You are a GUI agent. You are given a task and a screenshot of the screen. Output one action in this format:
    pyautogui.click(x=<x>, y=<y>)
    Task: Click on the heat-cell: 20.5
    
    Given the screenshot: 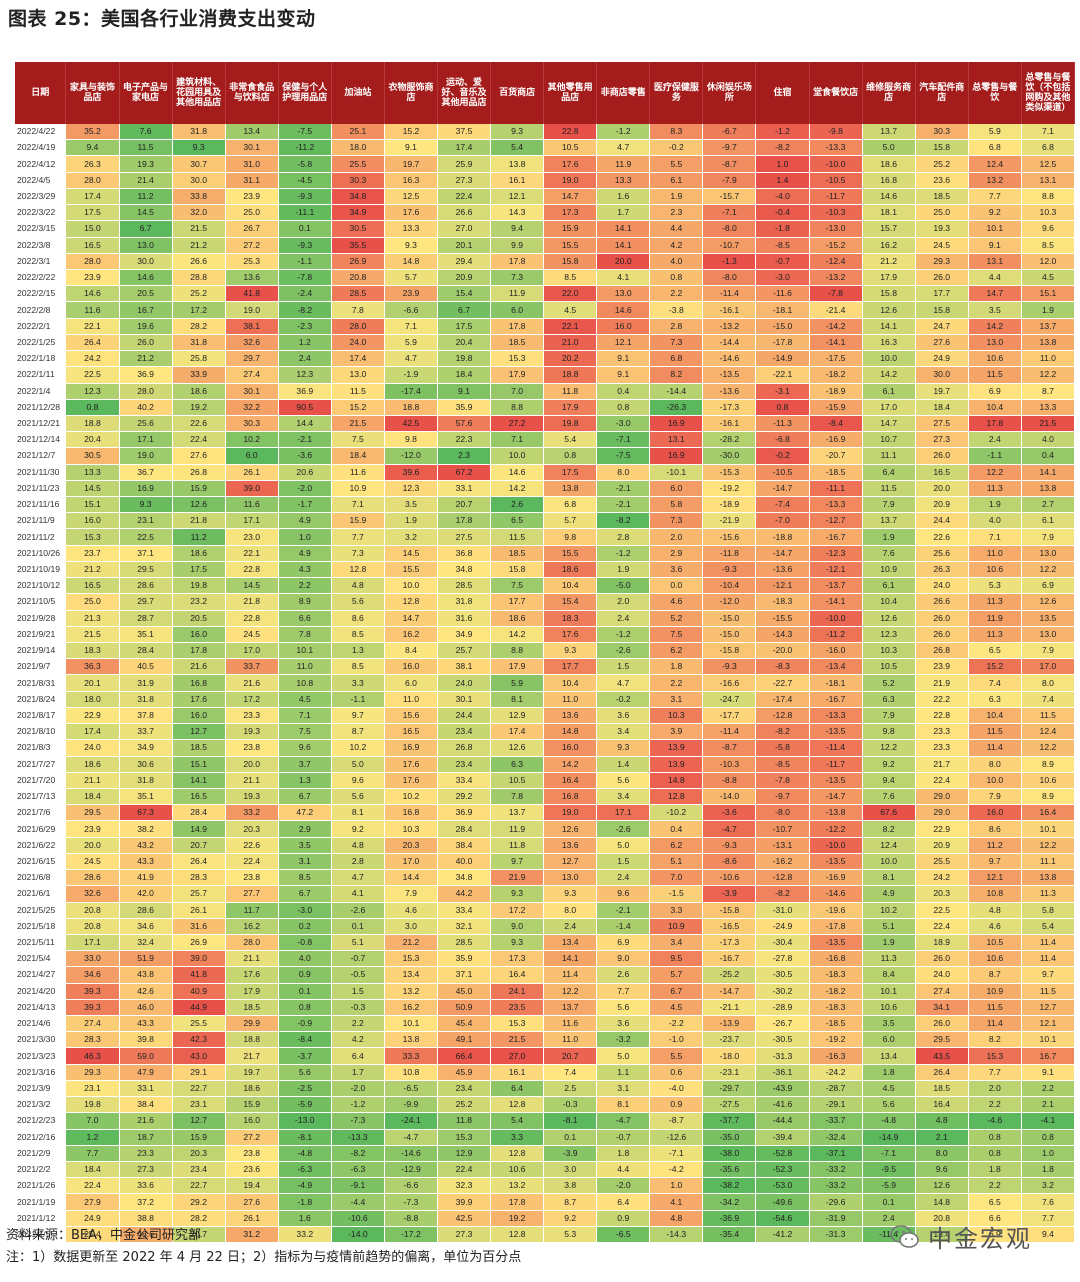 What is the action you would take?
    pyautogui.click(x=146, y=294)
    